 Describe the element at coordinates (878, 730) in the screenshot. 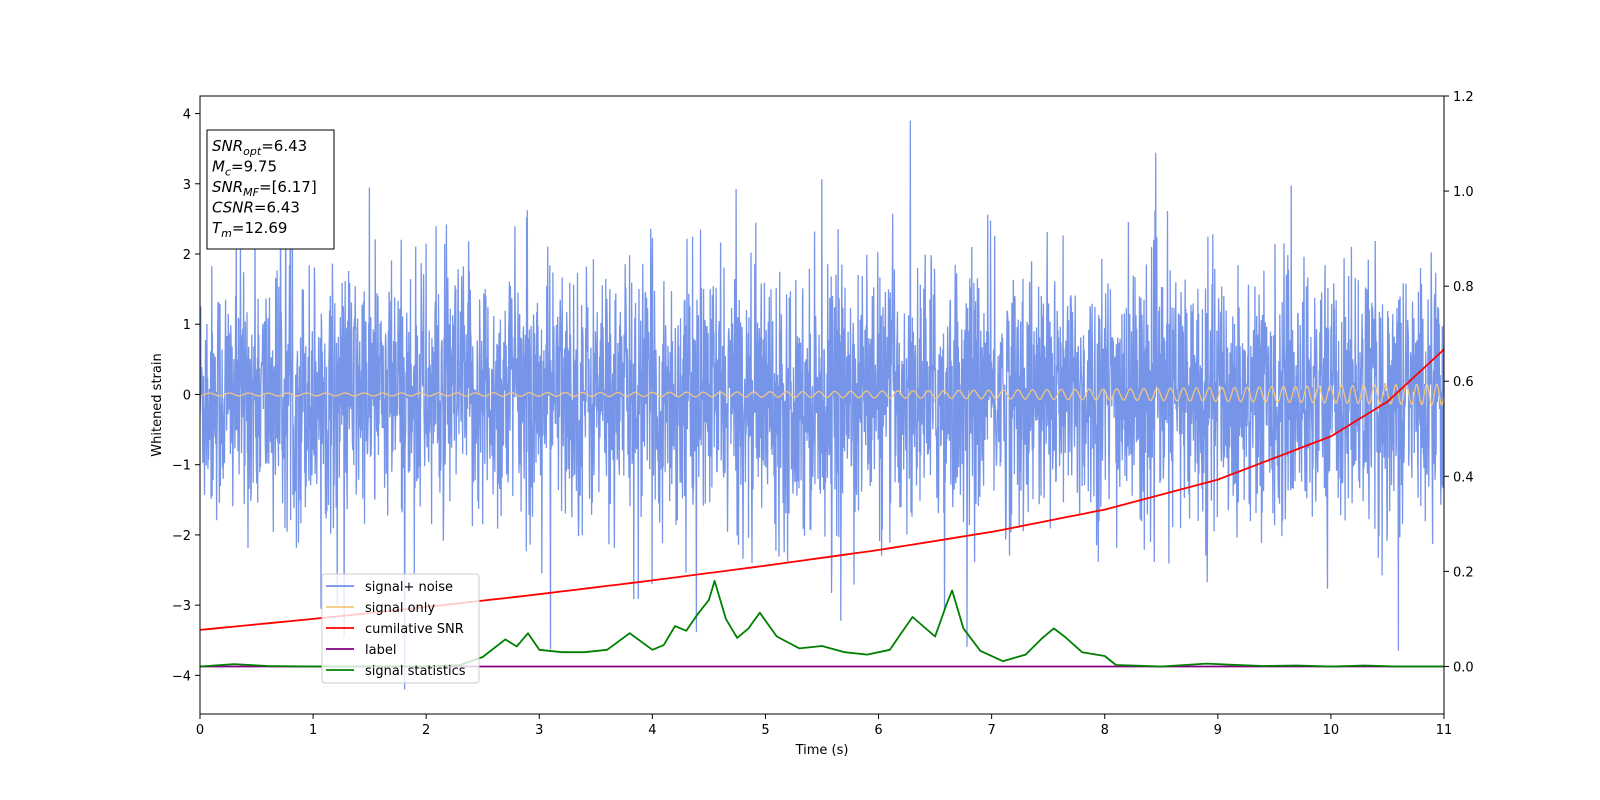

I see `x-tick-label: 6` at that location.